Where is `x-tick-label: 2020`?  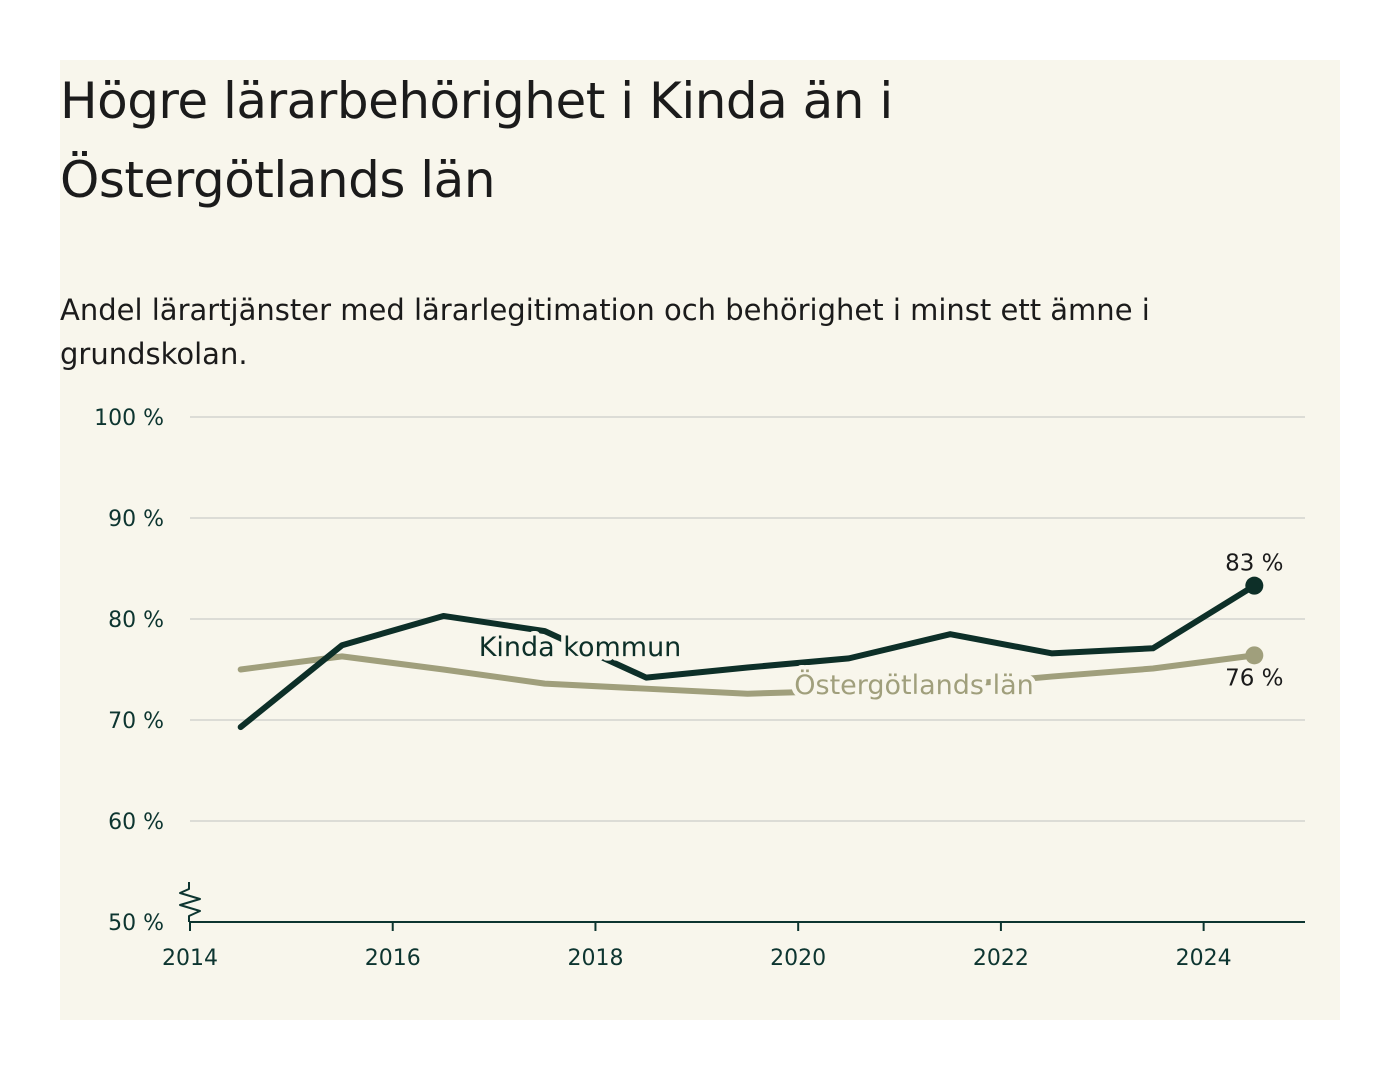
x-tick-label: 2020 is located at coordinates (798, 958).